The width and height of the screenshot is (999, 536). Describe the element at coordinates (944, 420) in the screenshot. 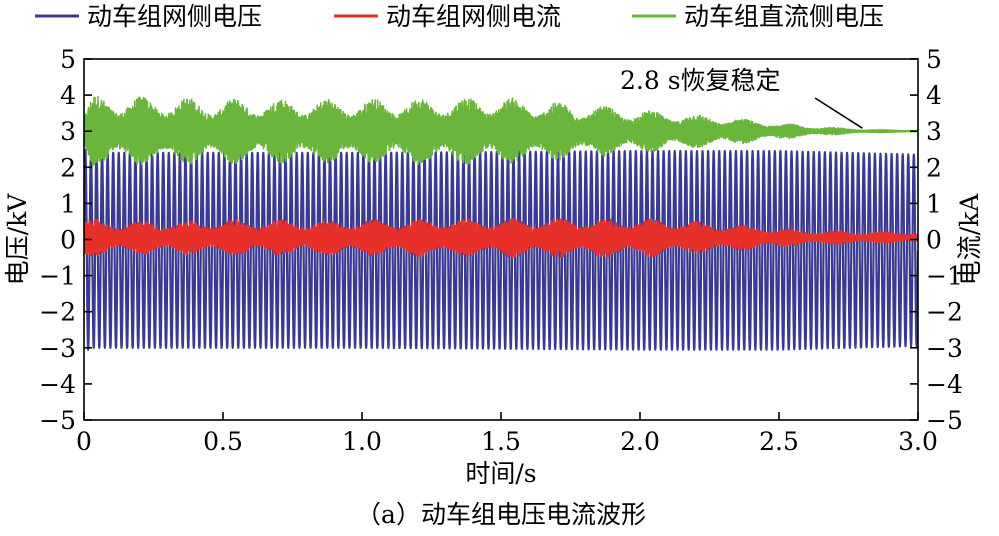

I see `y-tick-label-right: −5` at that location.